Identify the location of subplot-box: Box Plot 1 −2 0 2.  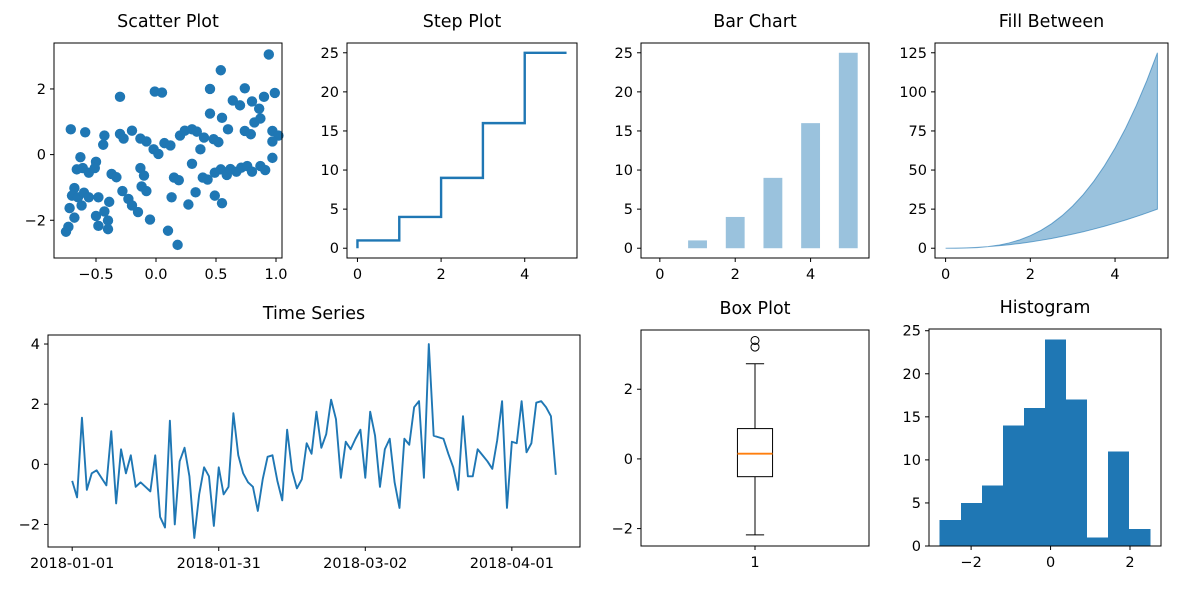
(740, 444).